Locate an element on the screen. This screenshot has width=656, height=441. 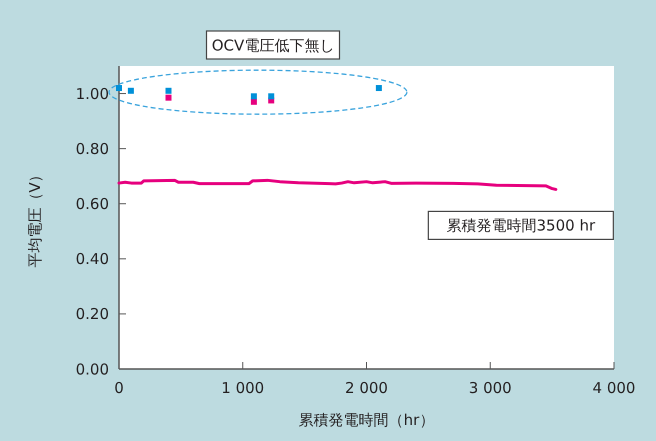
y-tick-label: 0.40 is located at coordinates (92, 259).